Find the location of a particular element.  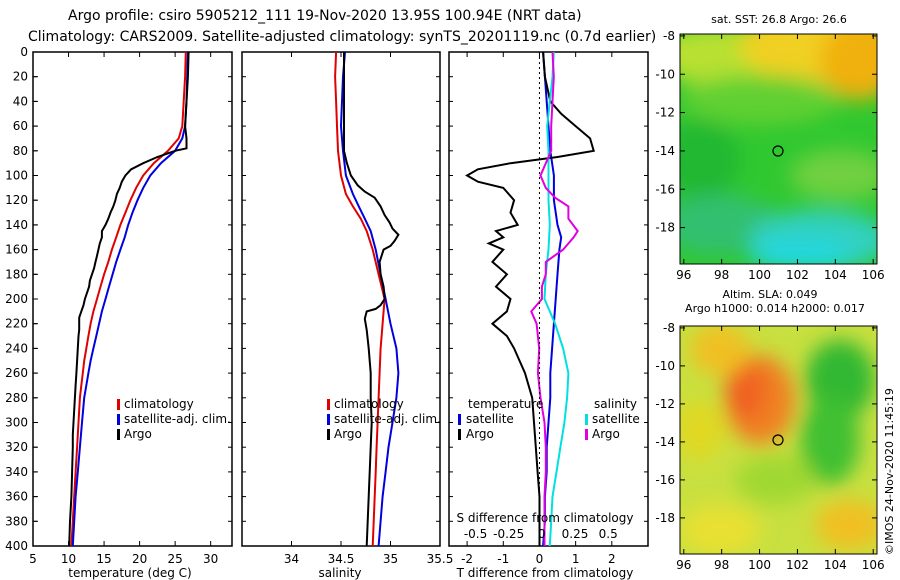

legend-swatch-s-argo is located at coordinates (586, 434).